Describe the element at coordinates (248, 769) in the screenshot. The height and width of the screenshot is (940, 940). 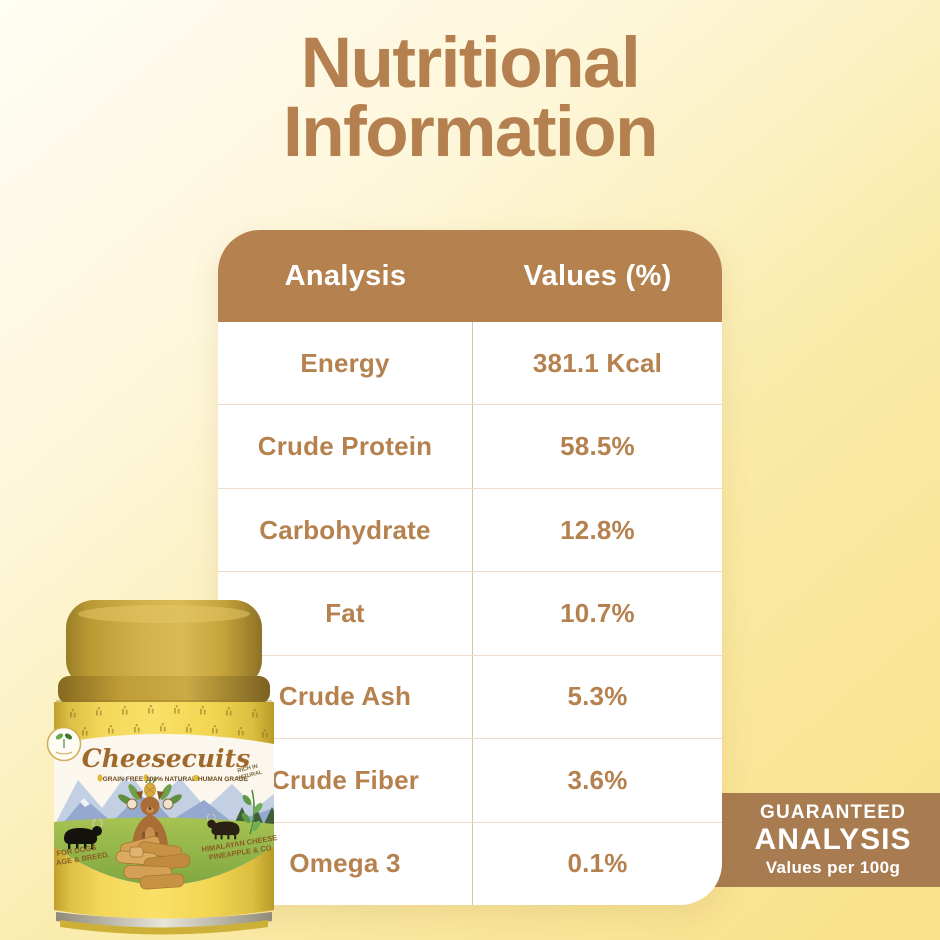
I see `svg-text: RICH IN` at that location.